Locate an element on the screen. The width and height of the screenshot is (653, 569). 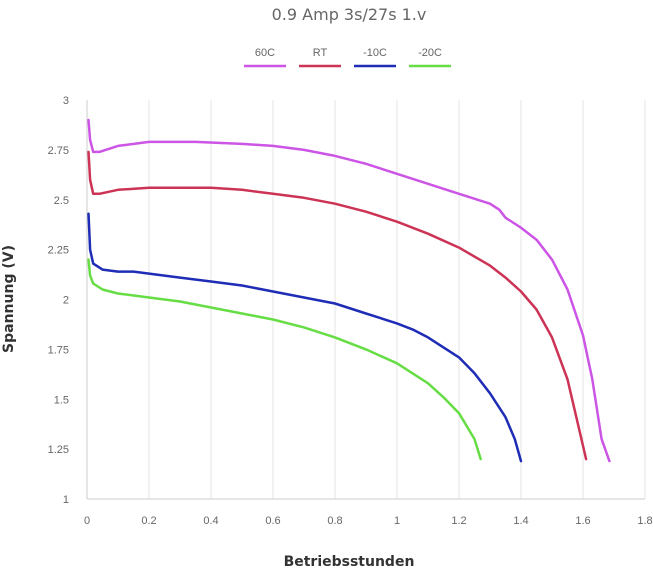
y-axis-title: Spannung (V) is located at coordinates (9, 299).